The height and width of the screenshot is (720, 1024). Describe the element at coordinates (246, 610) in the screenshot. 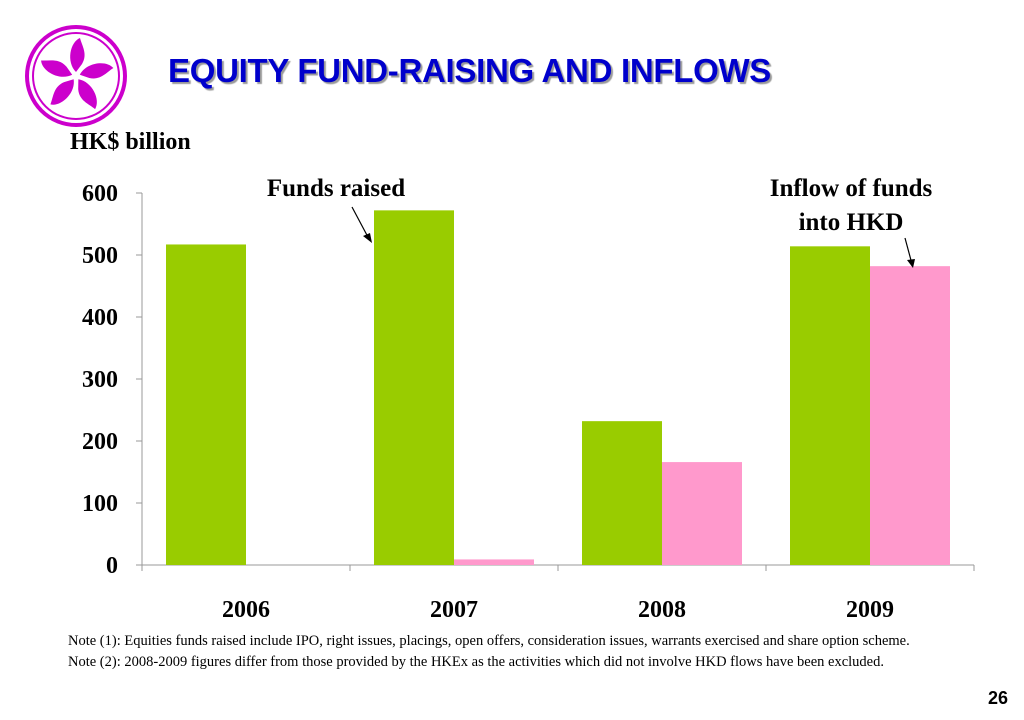

I see `x-tick-label-2006: 2006` at that location.